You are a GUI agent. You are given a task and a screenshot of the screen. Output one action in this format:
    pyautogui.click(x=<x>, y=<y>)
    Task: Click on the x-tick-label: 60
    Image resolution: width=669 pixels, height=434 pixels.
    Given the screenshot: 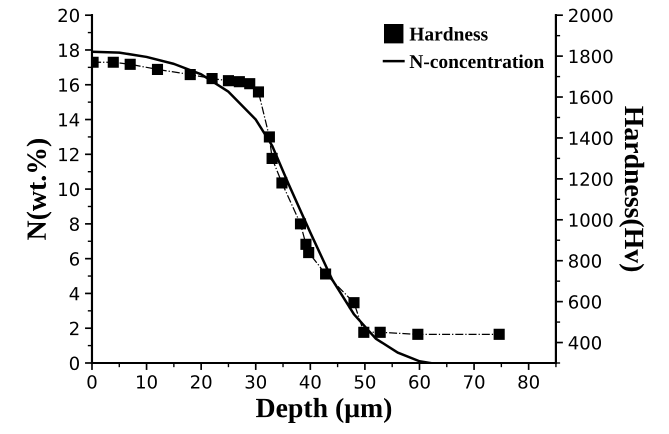 What is the action you would take?
    pyautogui.click(x=419, y=382)
    